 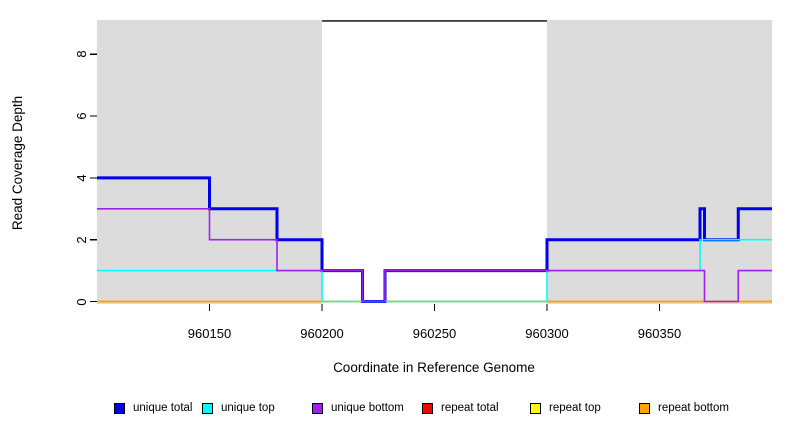 I want to click on x-tick-label: 960350, so click(x=659, y=333).